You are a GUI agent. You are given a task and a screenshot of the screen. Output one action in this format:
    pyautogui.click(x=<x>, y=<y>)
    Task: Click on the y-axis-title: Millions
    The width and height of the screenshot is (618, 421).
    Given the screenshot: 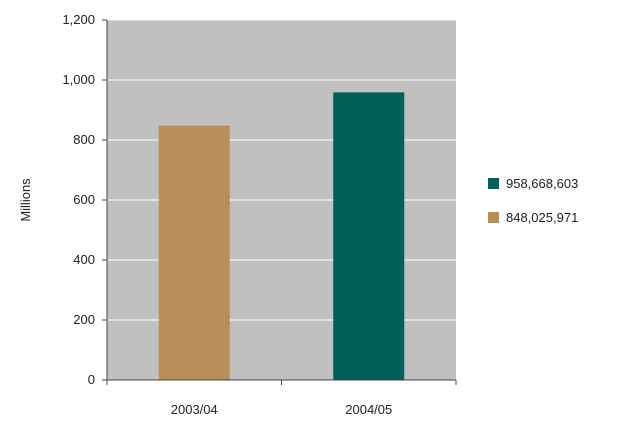 What is the action you would take?
    pyautogui.click(x=25, y=200)
    